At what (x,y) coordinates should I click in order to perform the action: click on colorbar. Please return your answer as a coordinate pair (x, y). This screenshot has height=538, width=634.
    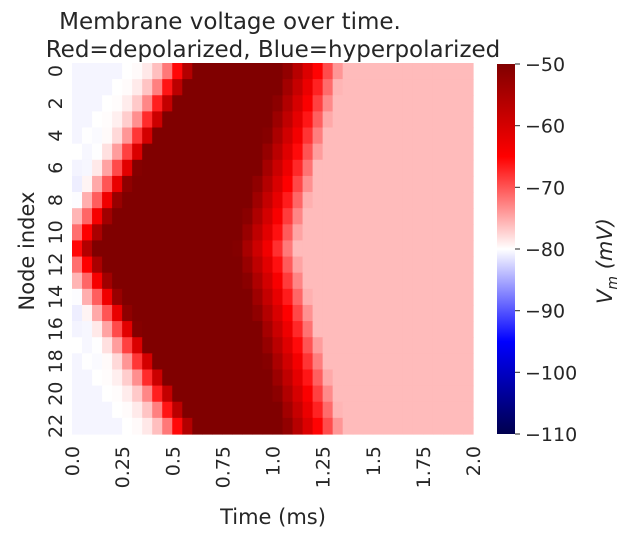
    Looking at the image, I should click on (506, 249).